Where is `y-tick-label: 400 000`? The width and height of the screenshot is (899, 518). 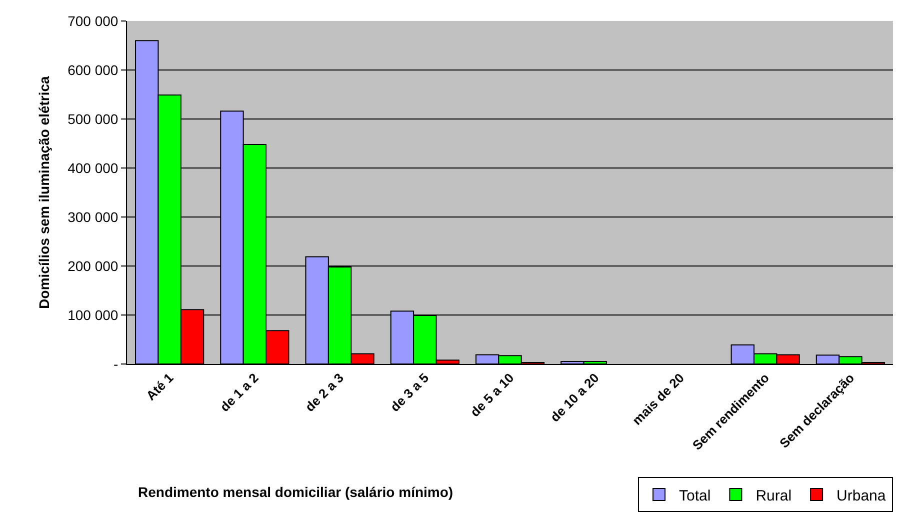 y-tick-label: 400 000 is located at coordinates (93, 168).